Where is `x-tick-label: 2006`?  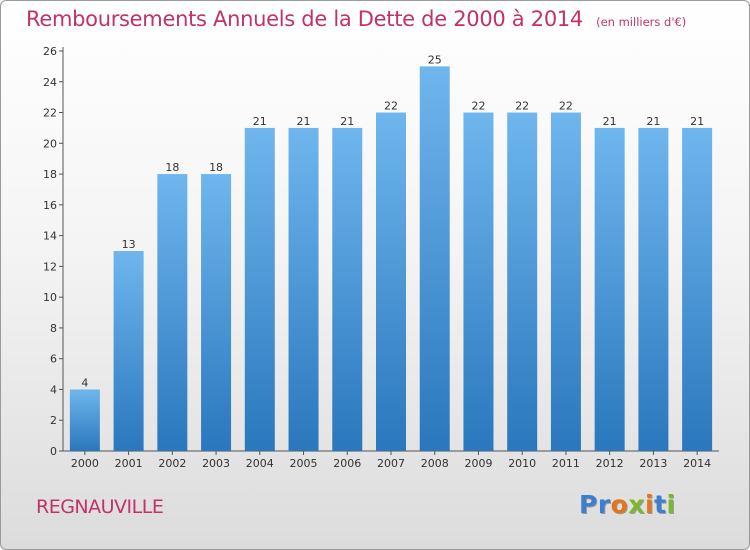
x-tick-label: 2006 is located at coordinates (347, 463).